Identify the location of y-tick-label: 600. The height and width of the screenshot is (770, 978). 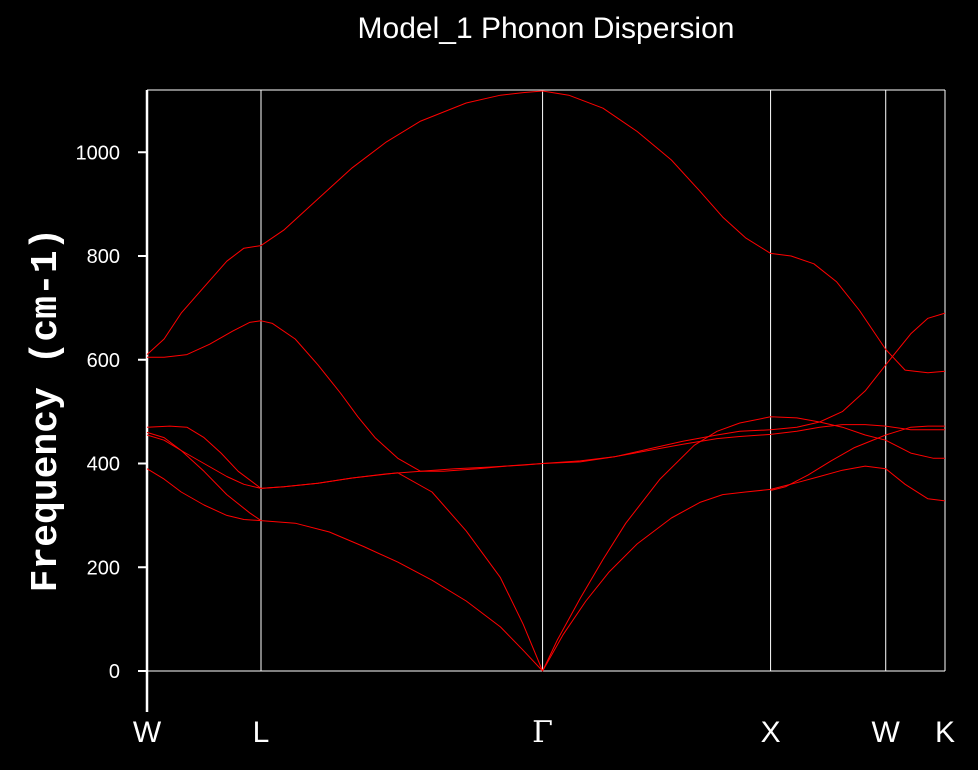
(103, 361).